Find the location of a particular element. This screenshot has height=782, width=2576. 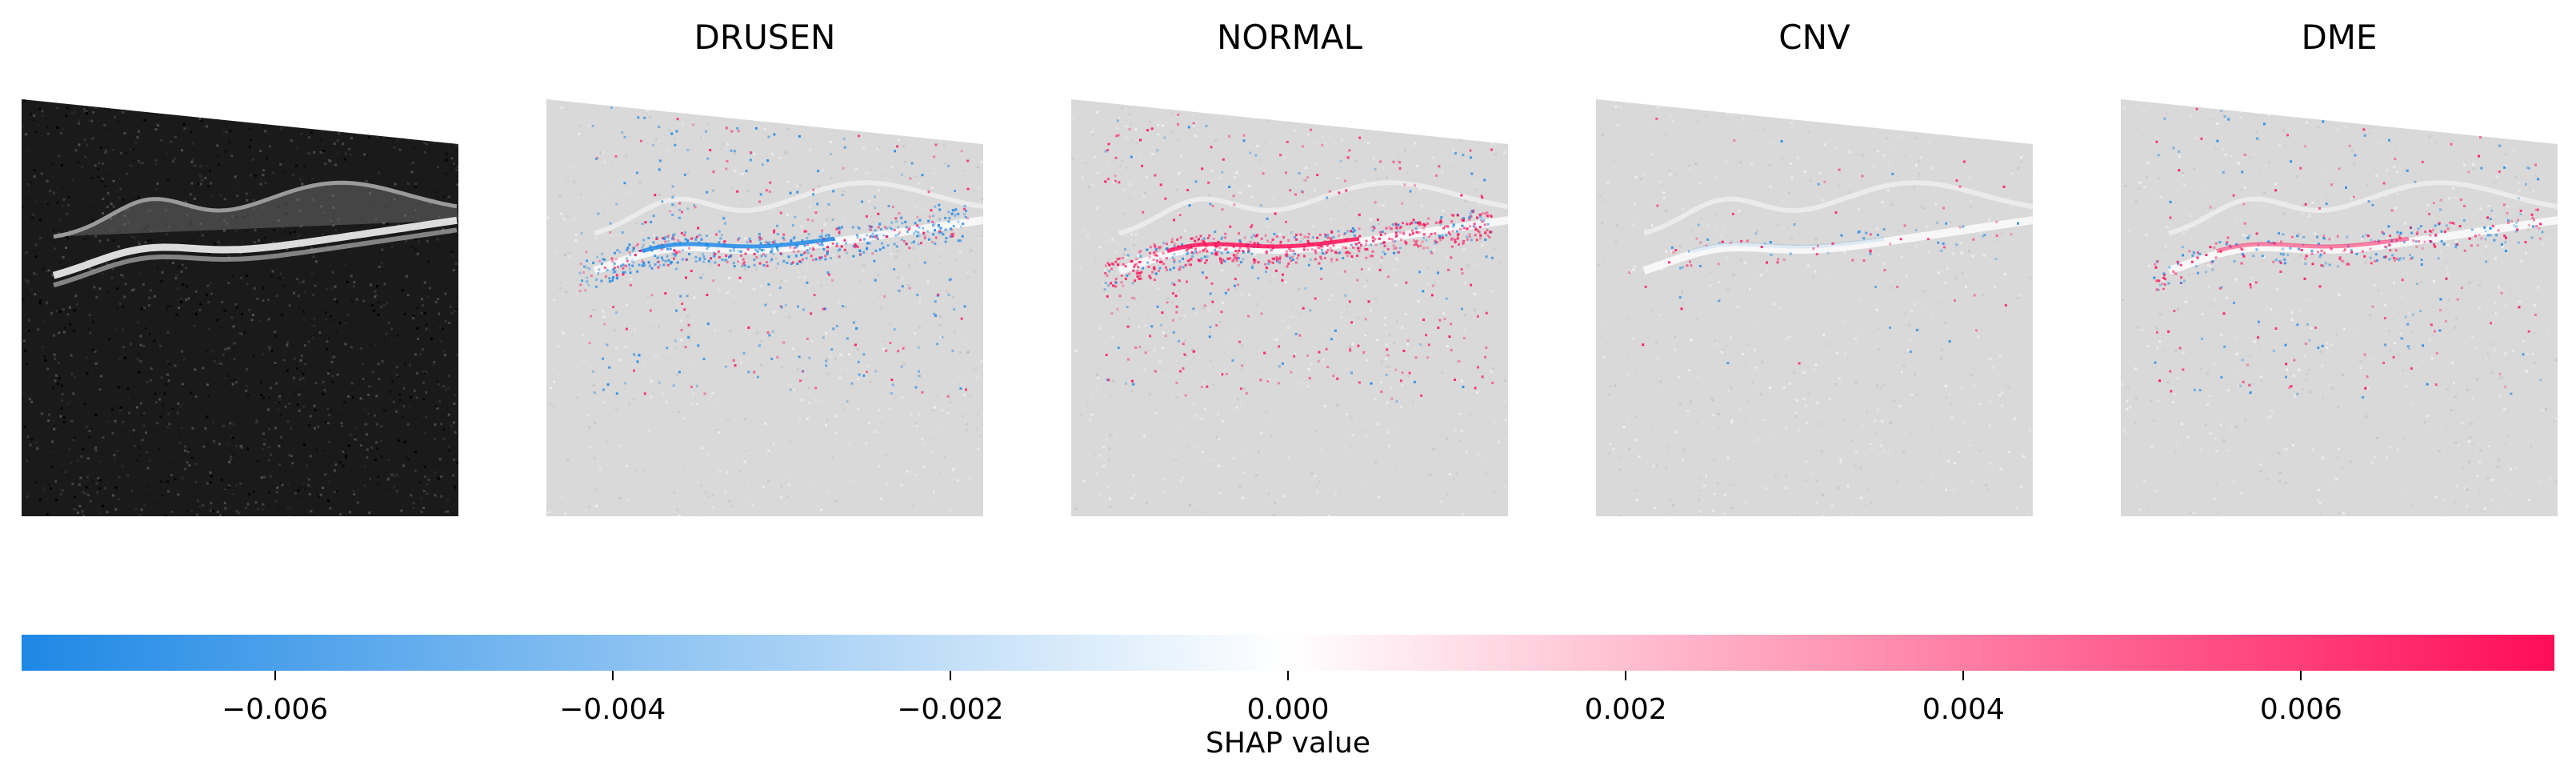

panel-input-oct is located at coordinates (240, 298).